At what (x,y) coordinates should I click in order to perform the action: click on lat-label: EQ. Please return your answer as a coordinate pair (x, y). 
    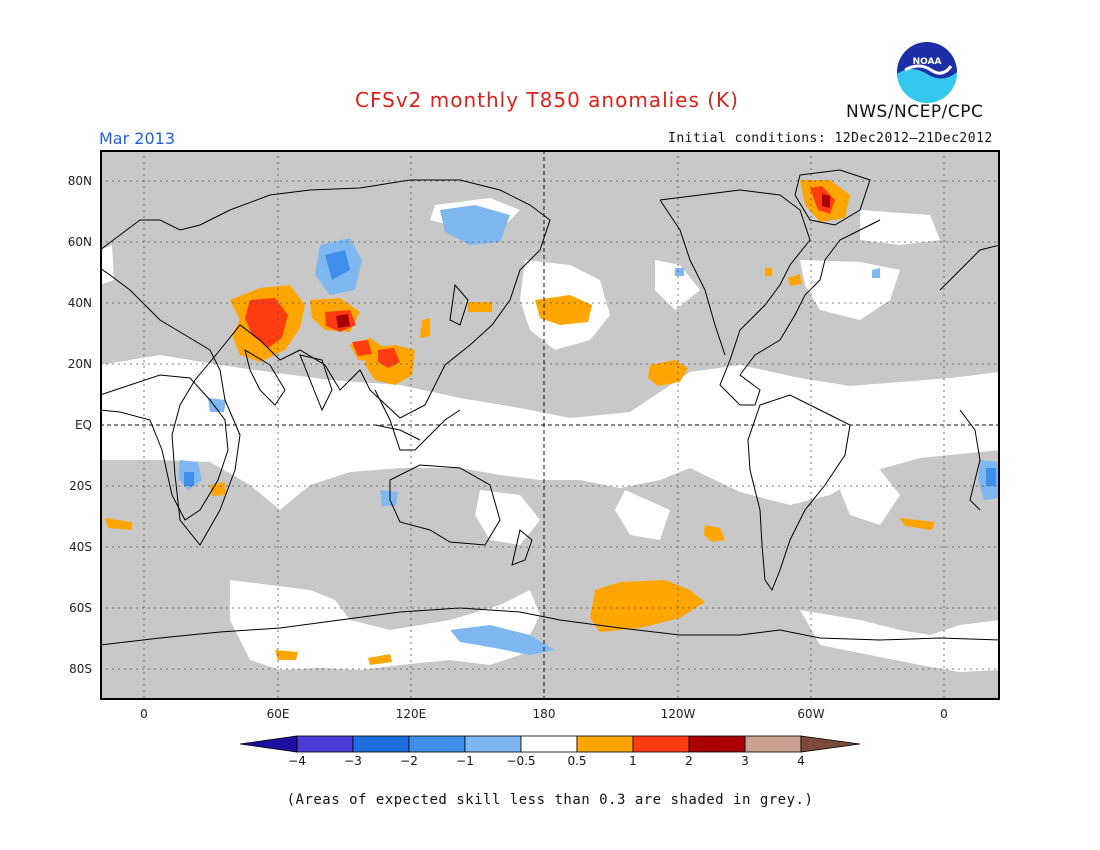
    Looking at the image, I should click on (83, 425).